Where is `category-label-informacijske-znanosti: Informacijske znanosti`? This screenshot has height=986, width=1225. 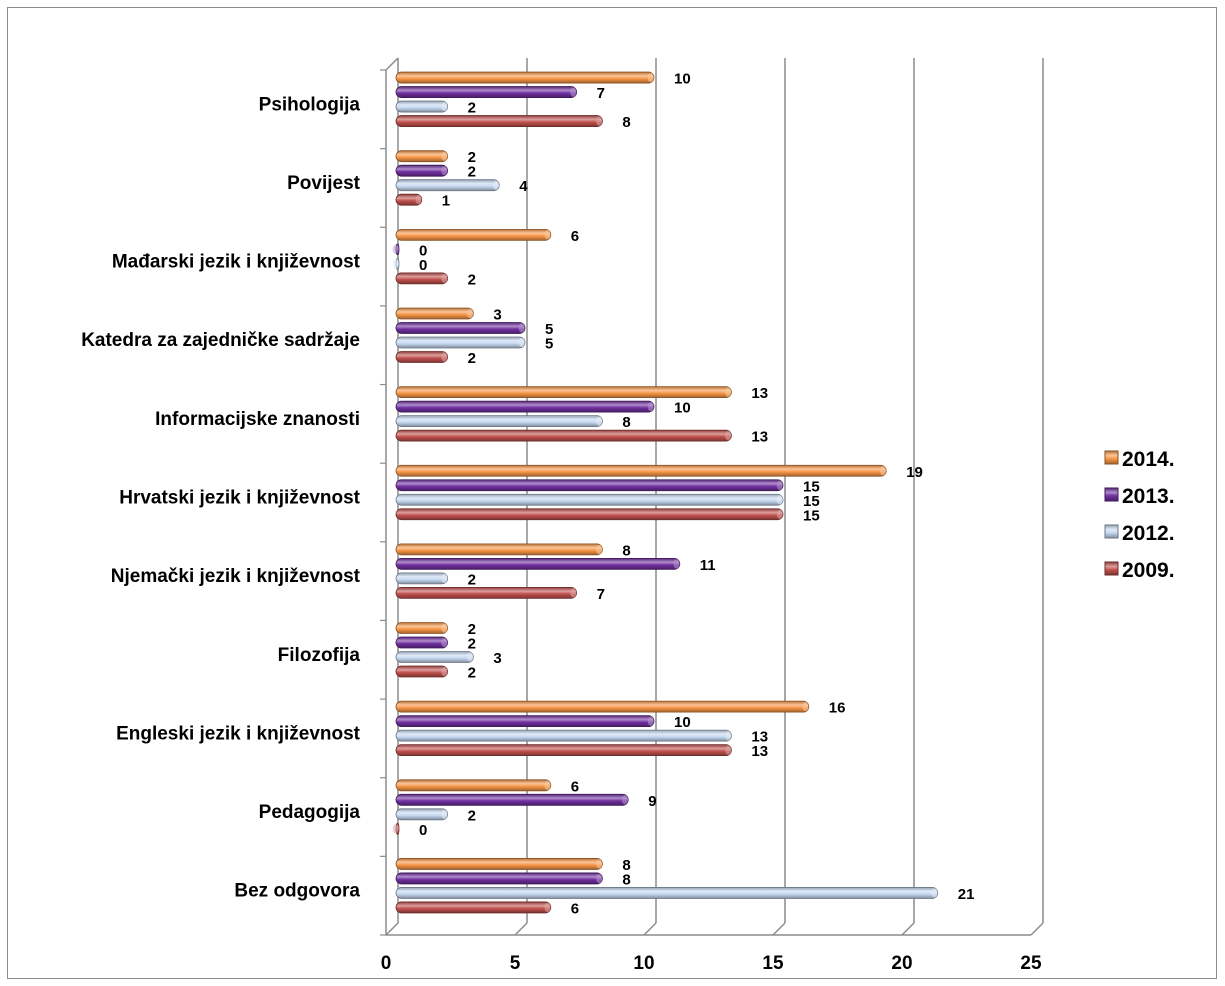 category-label-informacijske-znanosti: Informacijske znanosti is located at coordinates (257, 419).